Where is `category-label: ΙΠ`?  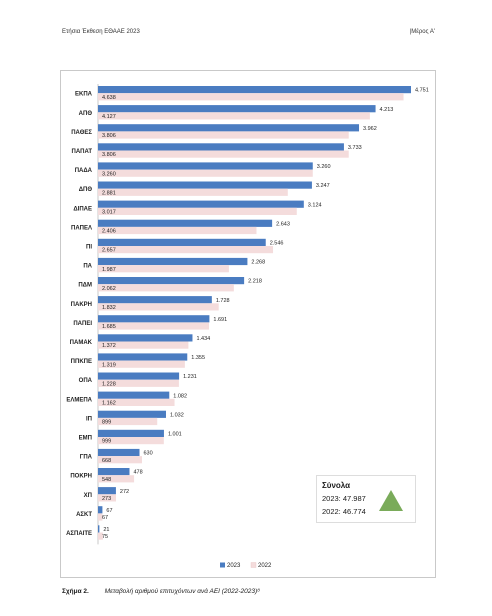 category-label: ΙΠ is located at coordinates (89, 419).